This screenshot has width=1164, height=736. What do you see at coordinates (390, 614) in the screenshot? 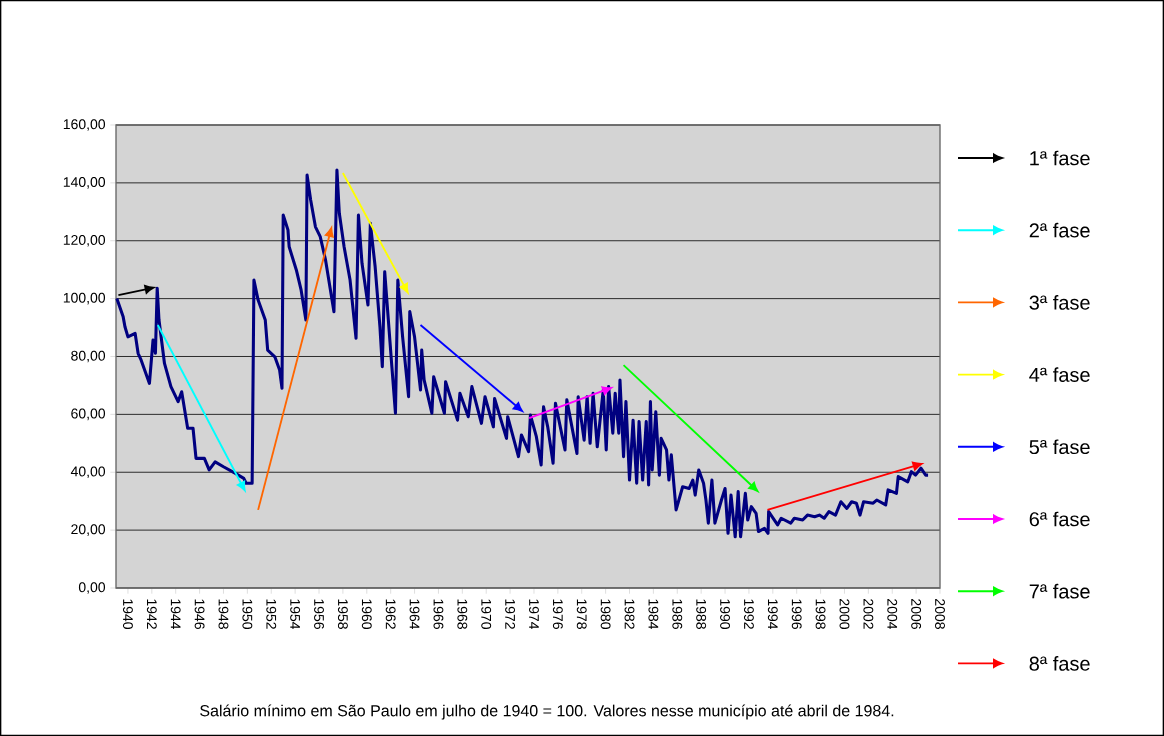
I see `x-tick-label: 1962` at bounding box center [390, 614].